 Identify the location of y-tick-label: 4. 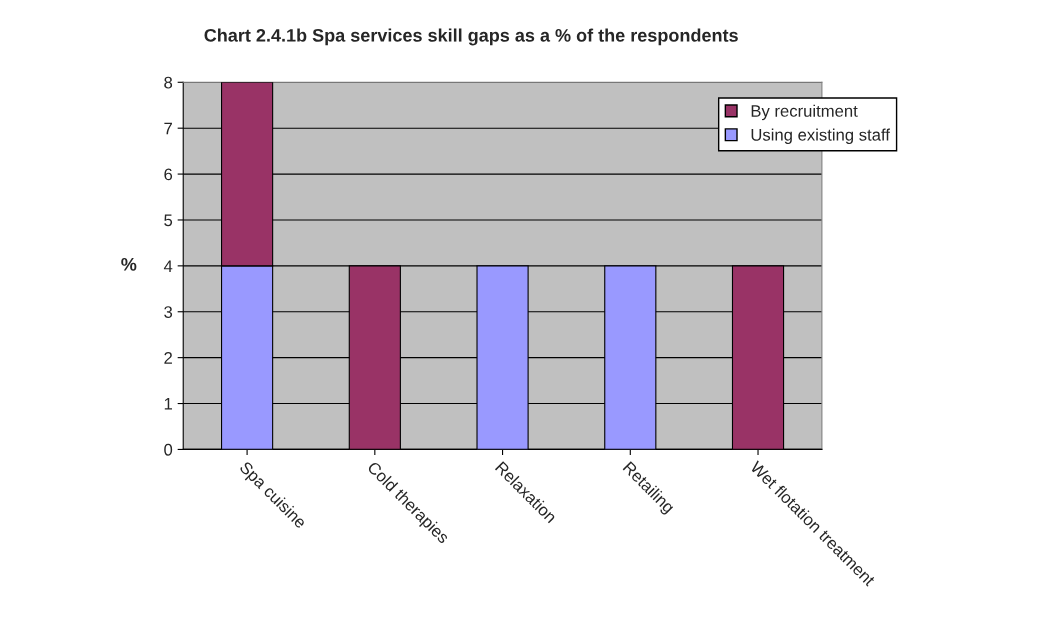
(168, 266).